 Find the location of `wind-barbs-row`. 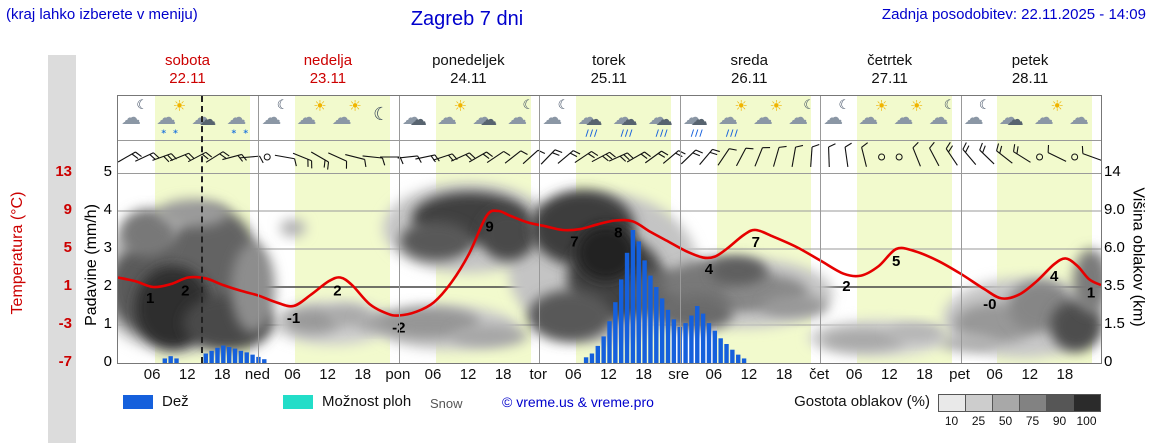

wind-barbs-row is located at coordinates (609, 156).